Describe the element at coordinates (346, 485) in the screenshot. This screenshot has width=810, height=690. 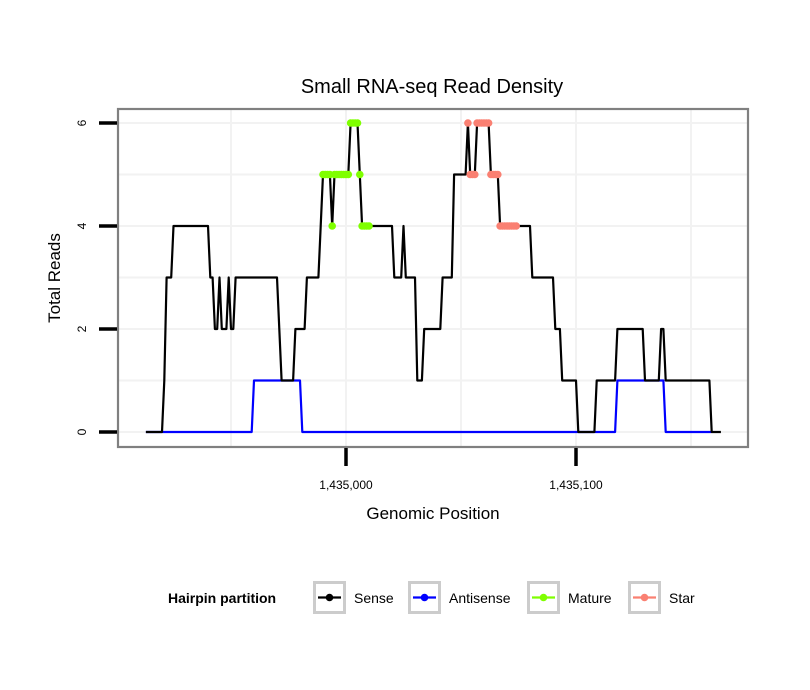
I see `x-tick-label: 1,435,000` at that location.